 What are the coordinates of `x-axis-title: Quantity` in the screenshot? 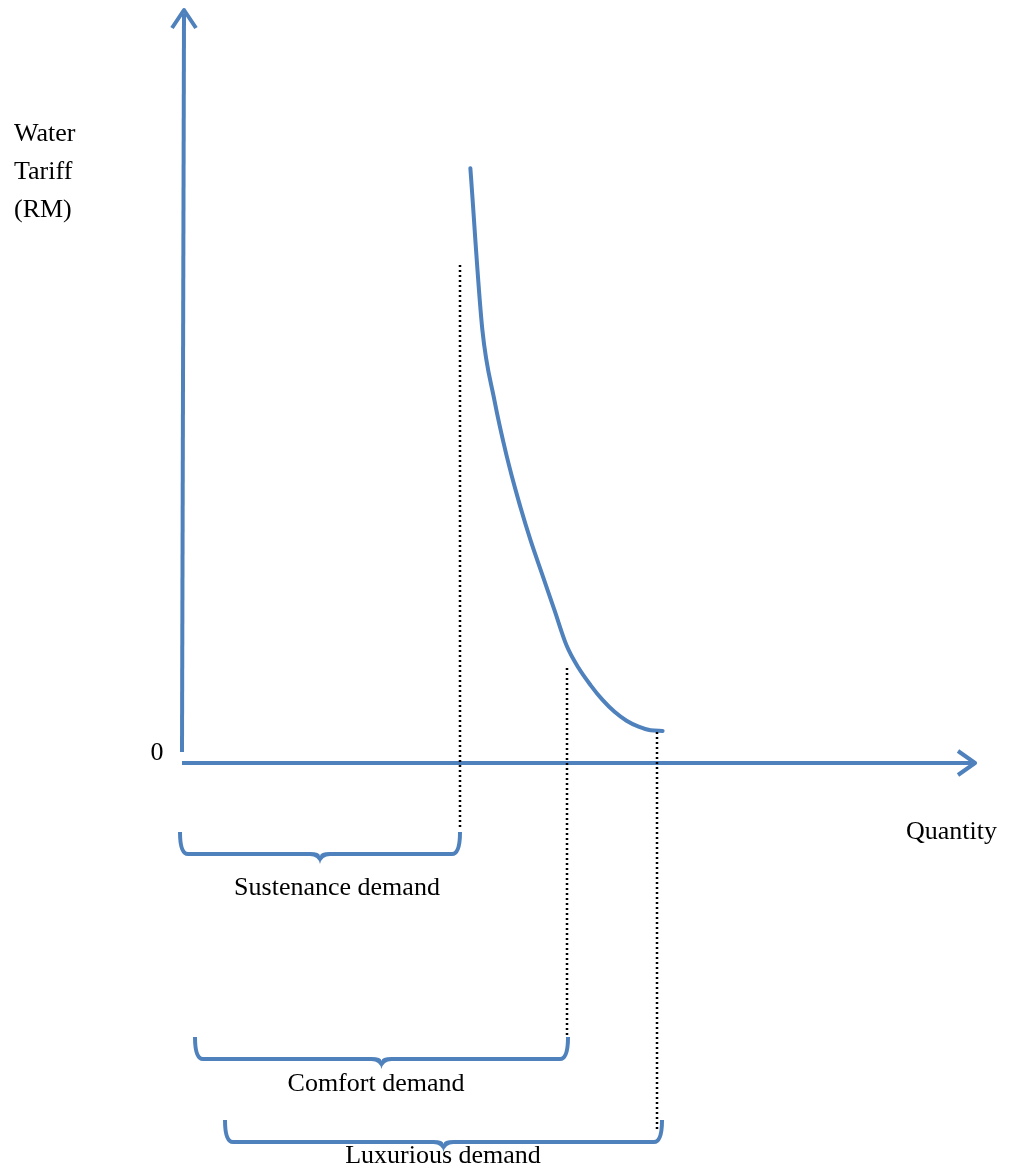 It's located at (951, 831).